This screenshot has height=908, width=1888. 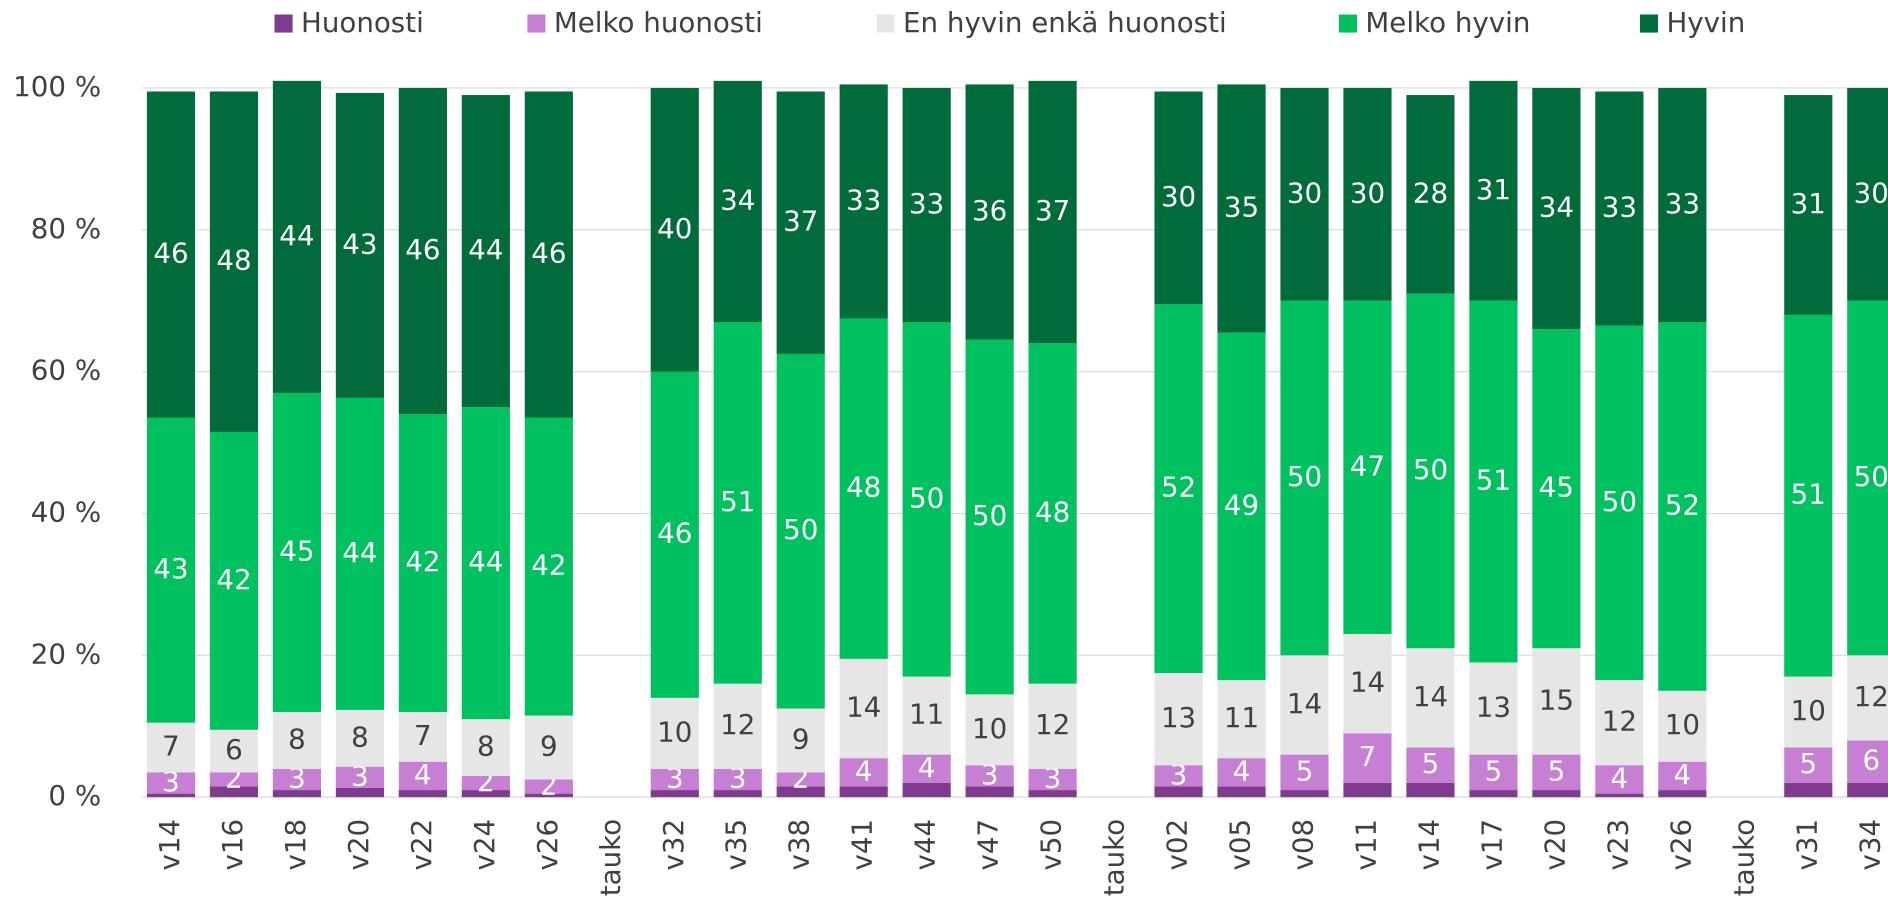 I want to click on x-tick-label: v32, so click(x=673, y=845).